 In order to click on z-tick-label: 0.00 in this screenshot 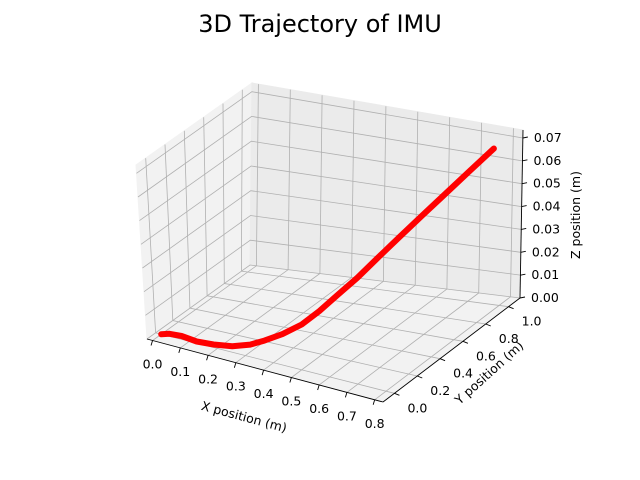, I will do `click(545, 297)`.